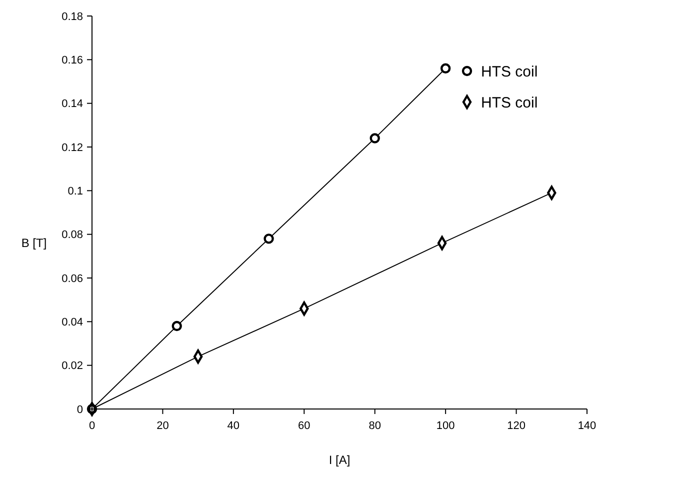  I want to click on y-tick-label: 0.12, so click(72, 148).